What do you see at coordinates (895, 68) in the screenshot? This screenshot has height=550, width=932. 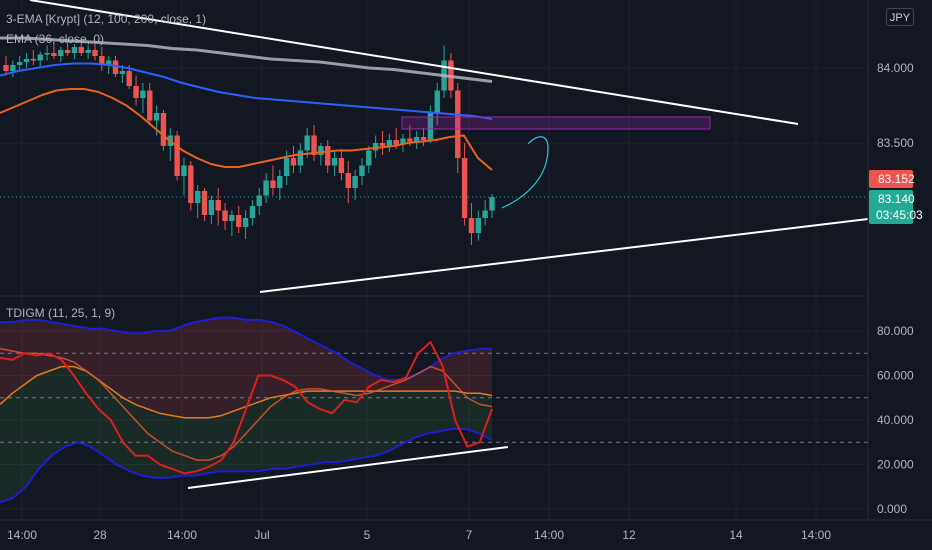 I see `price-tick-label: 84.000` at bounding box center [895, 68].